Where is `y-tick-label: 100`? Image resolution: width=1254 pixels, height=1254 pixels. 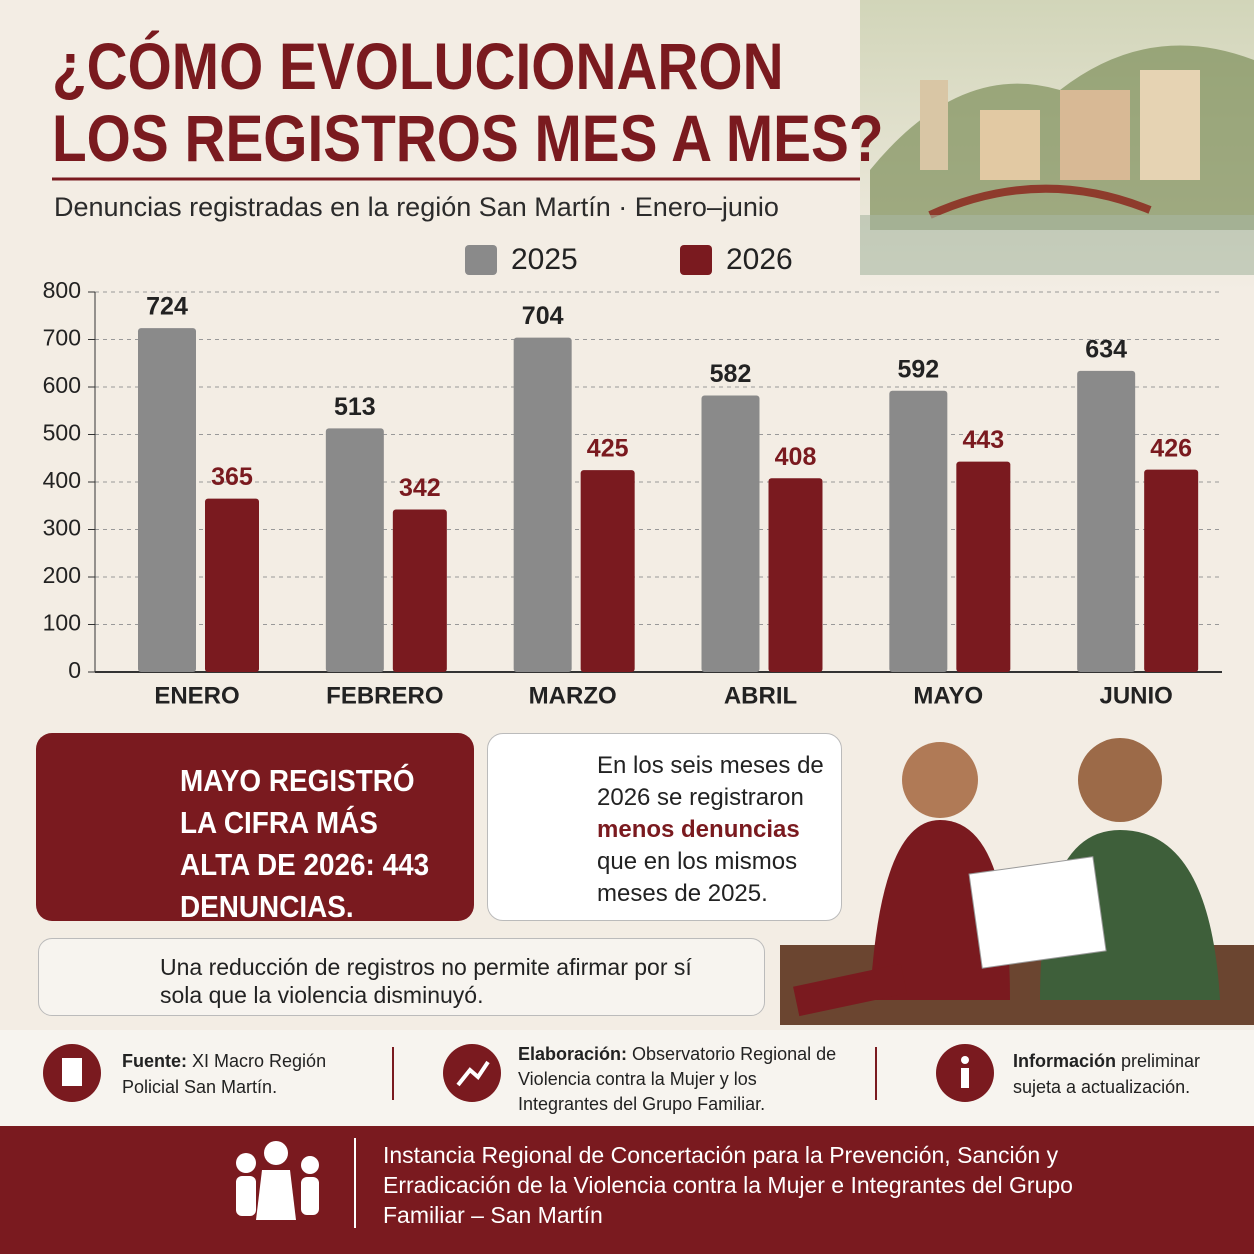 y-tick-label: 100 is located at coordinates (62, 623).